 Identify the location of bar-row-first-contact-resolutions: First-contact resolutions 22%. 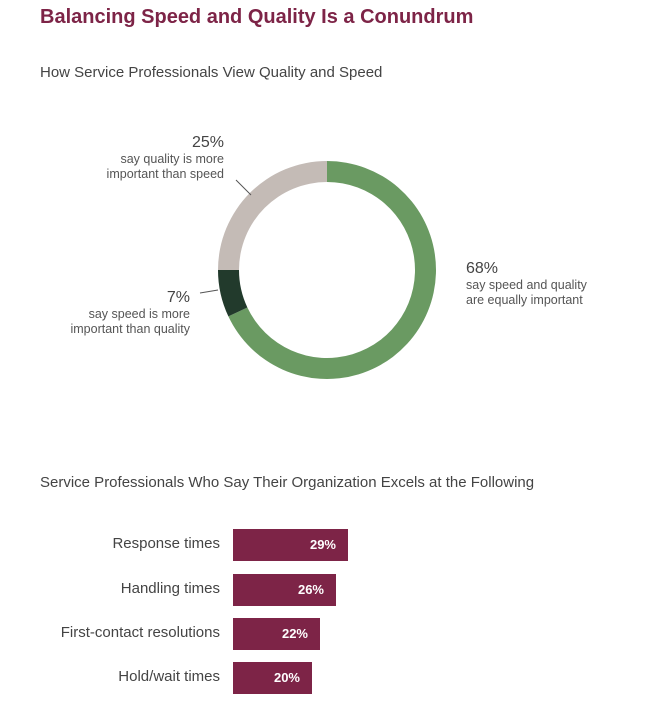
(325, 634).